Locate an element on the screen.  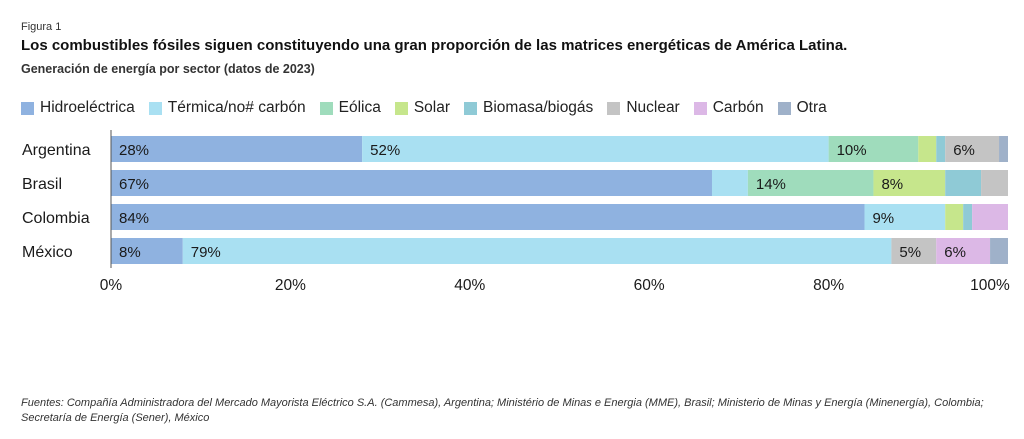
legend-item-eolica: Eólica is located at coordinates (350, 108).